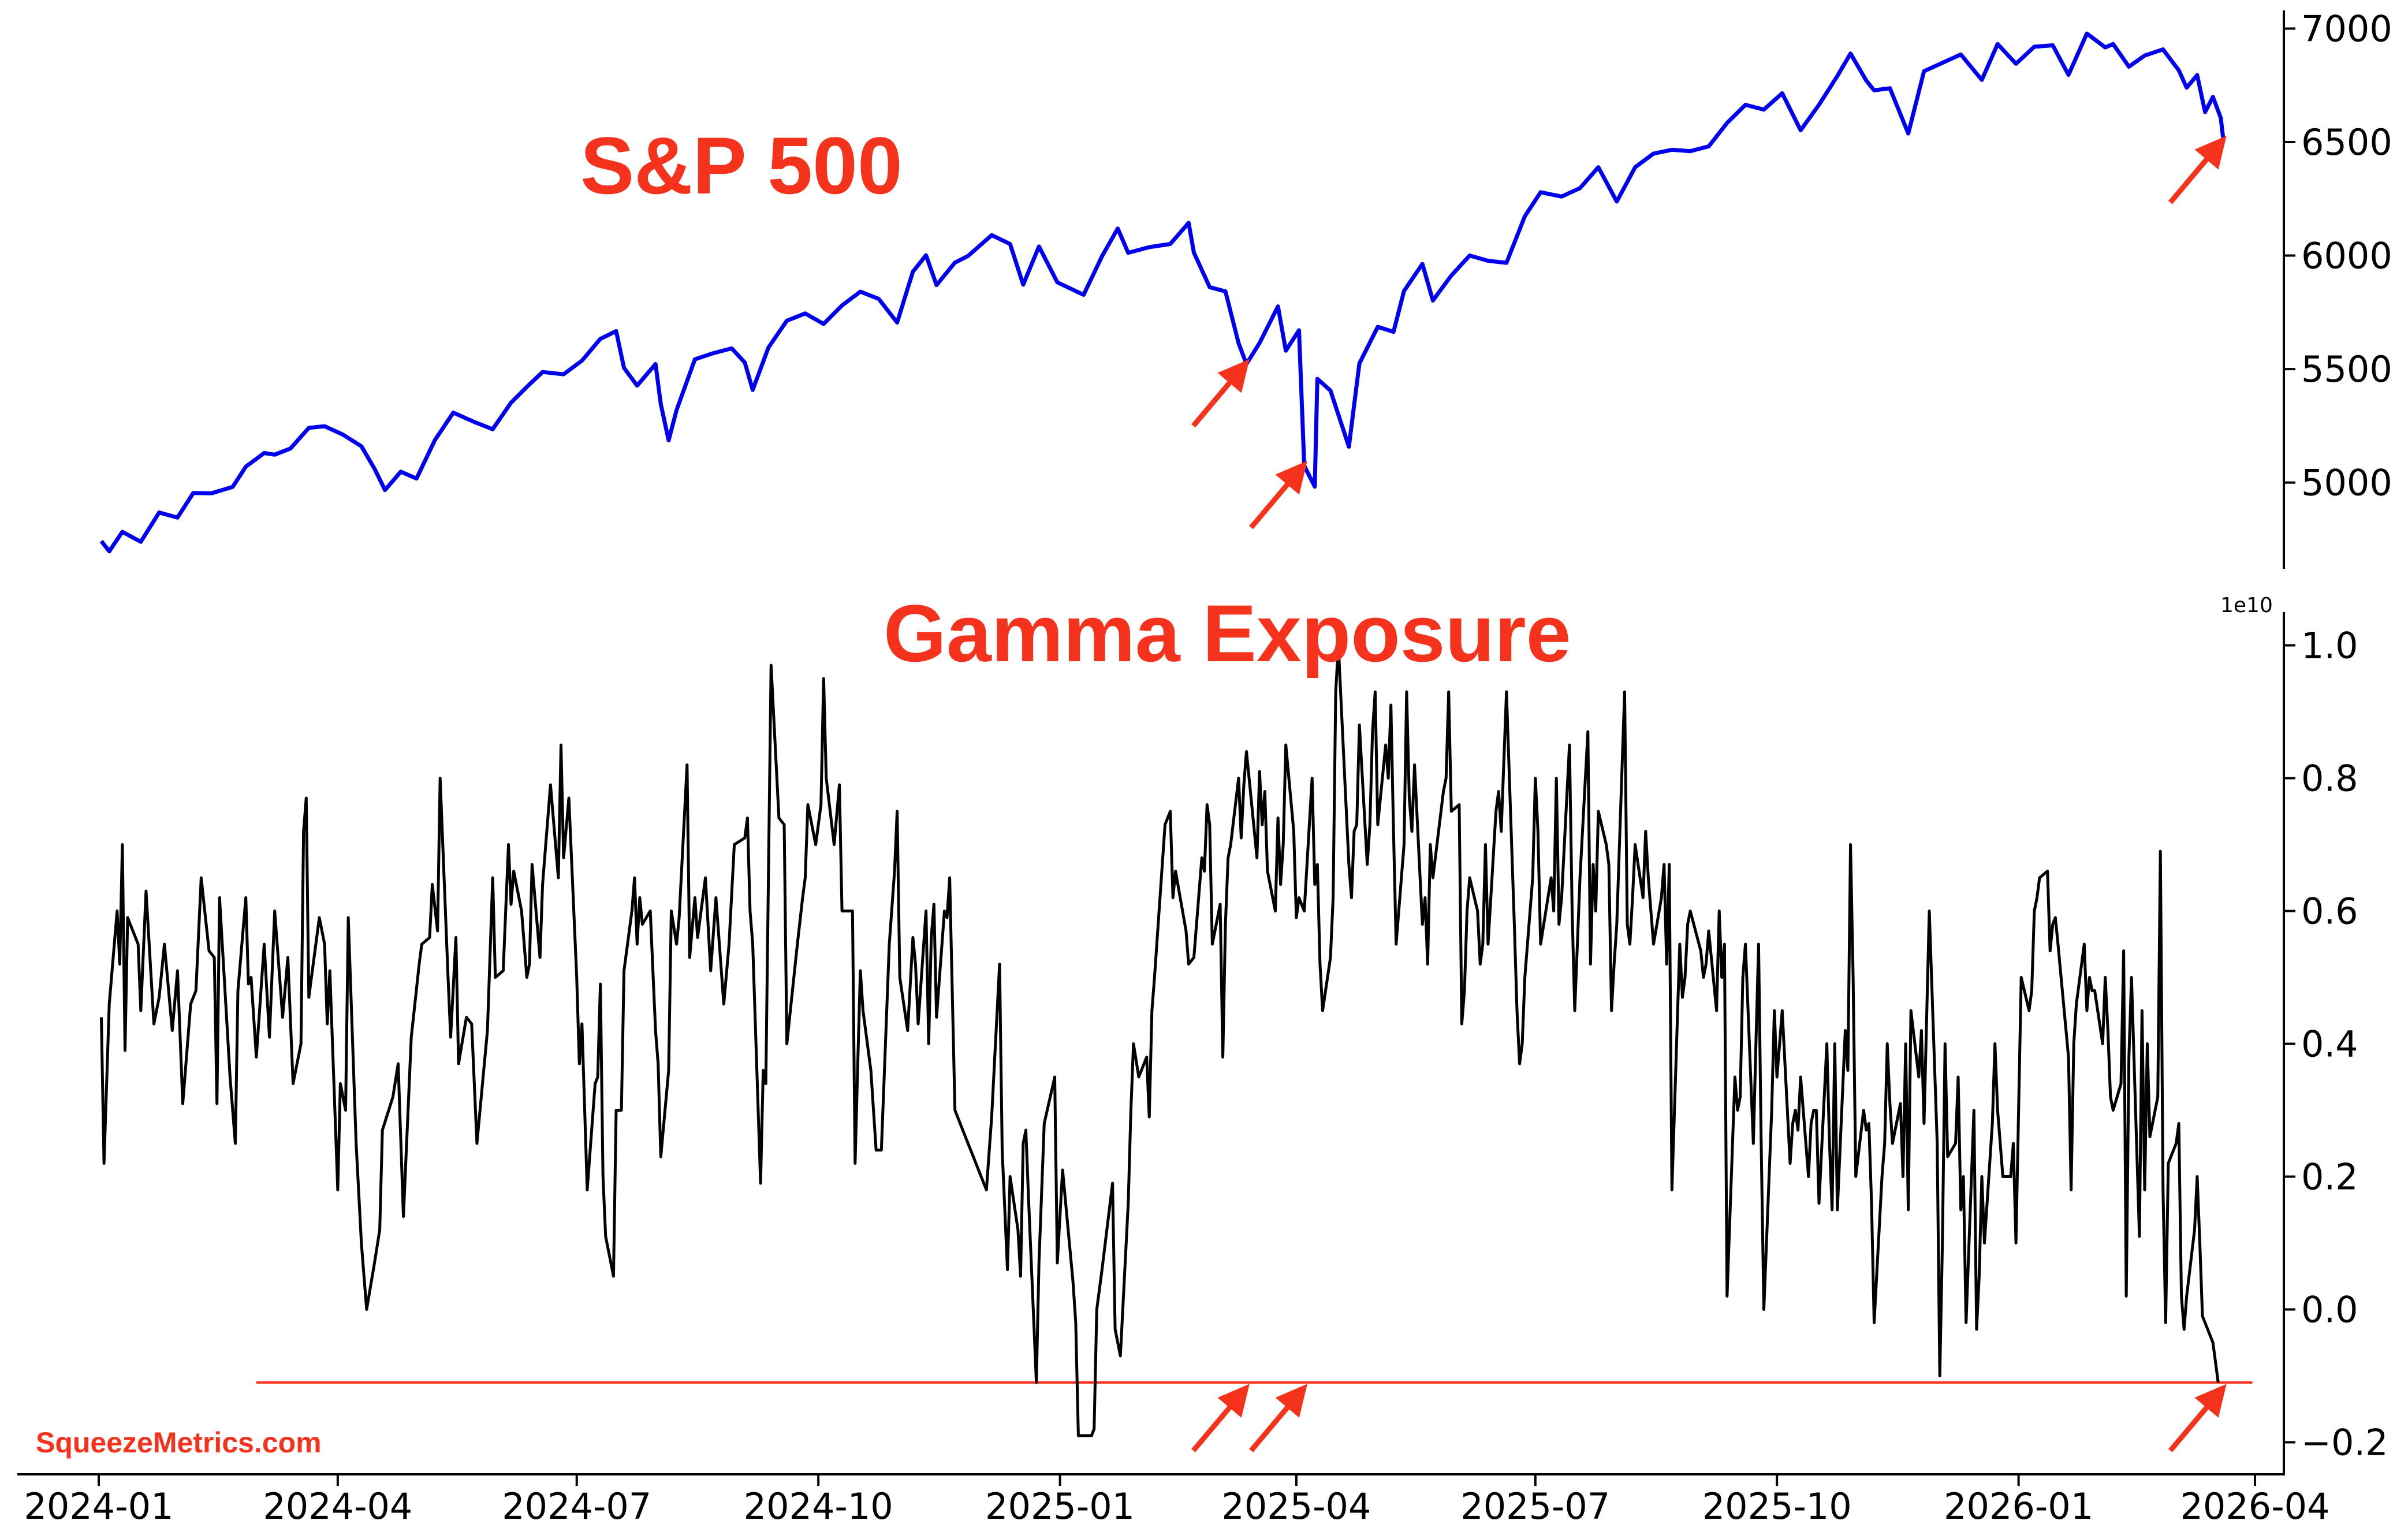 The image size is (2408, 1539). I want to click on arrow-sp-apr2025, so click(1278, 495).